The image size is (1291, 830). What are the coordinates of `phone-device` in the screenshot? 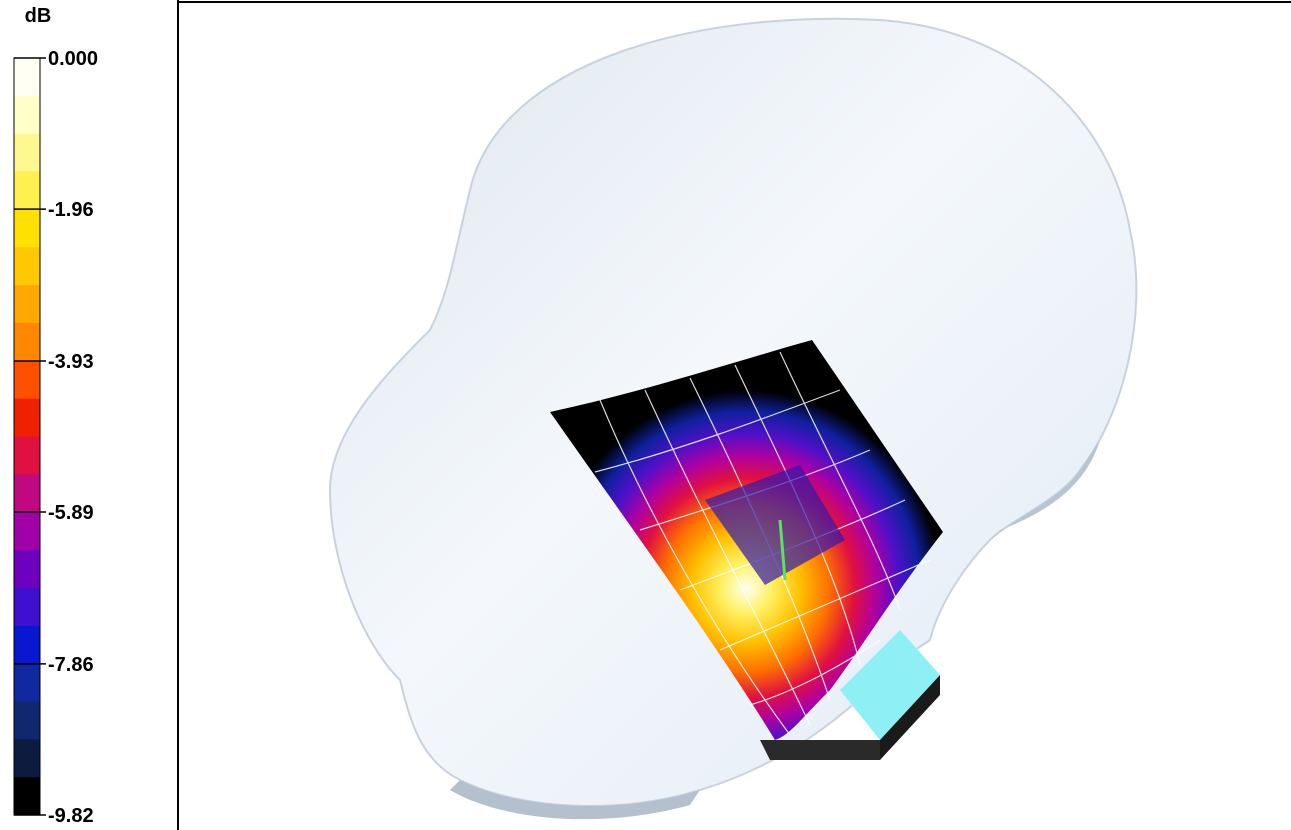 It's located at (850, 695).